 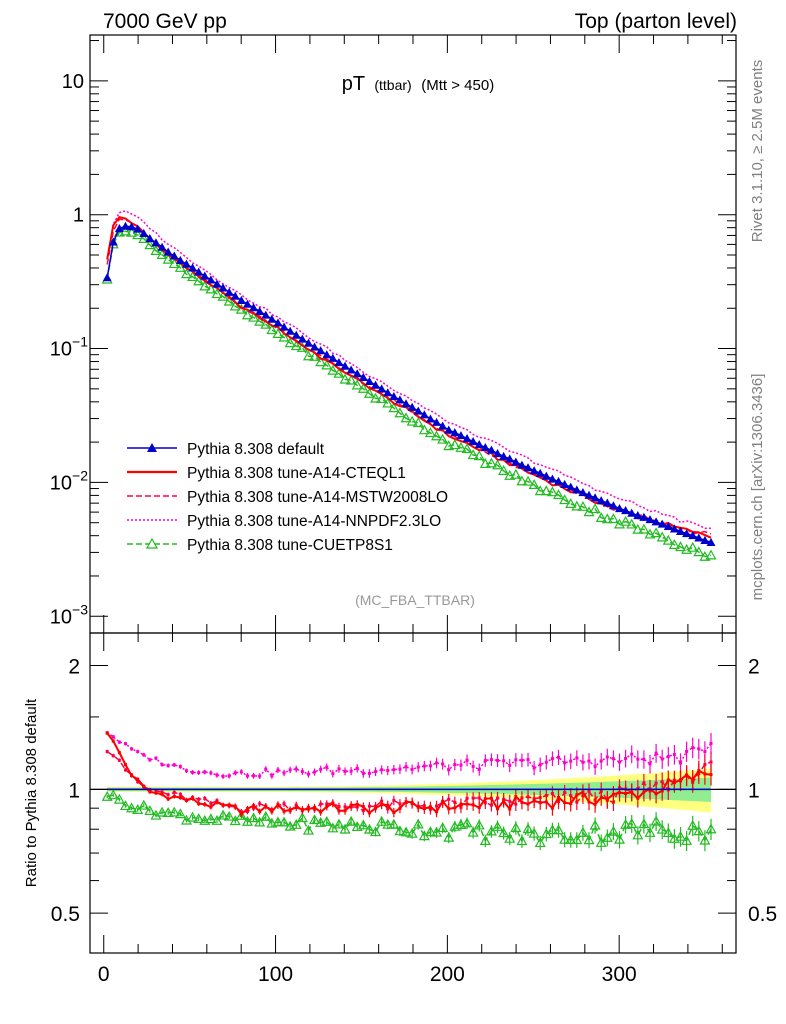 What do you see at coordinates (73, 82) in the screenshot?
I see `main-y-tick-base: 10` at bounding box center [73, 82].